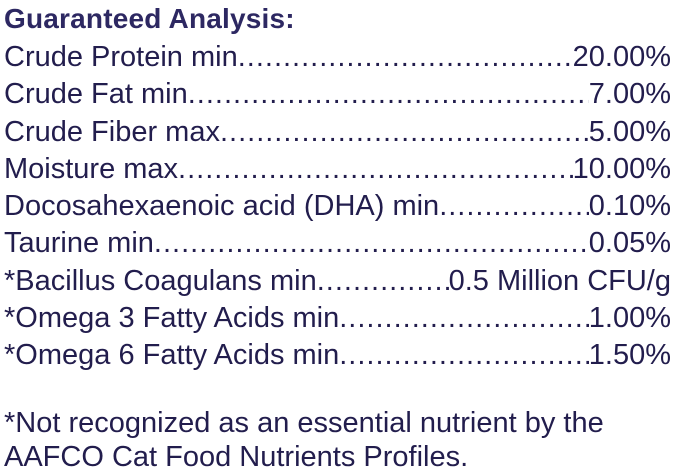 This screenshot has height=474, width=679. I want to click on analysis-row: Moisture max 10.00%, so click(337, 169).